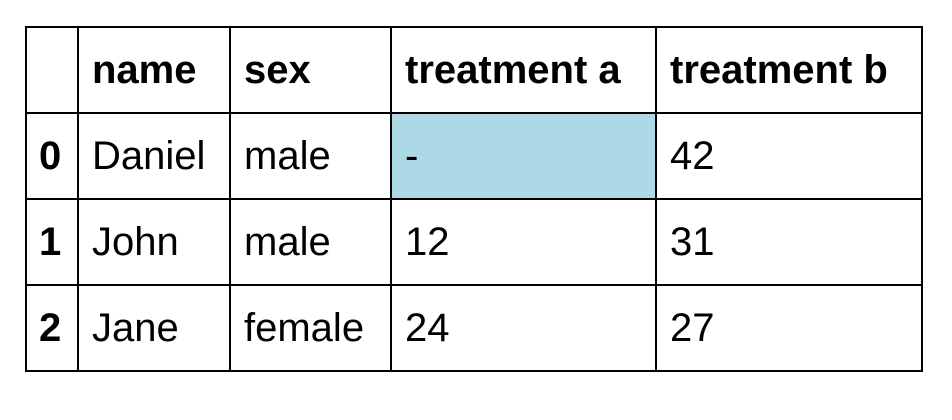 The height and width of the screenshot is (420, 952). I want to click on row-index: 1, so click(52, 242).